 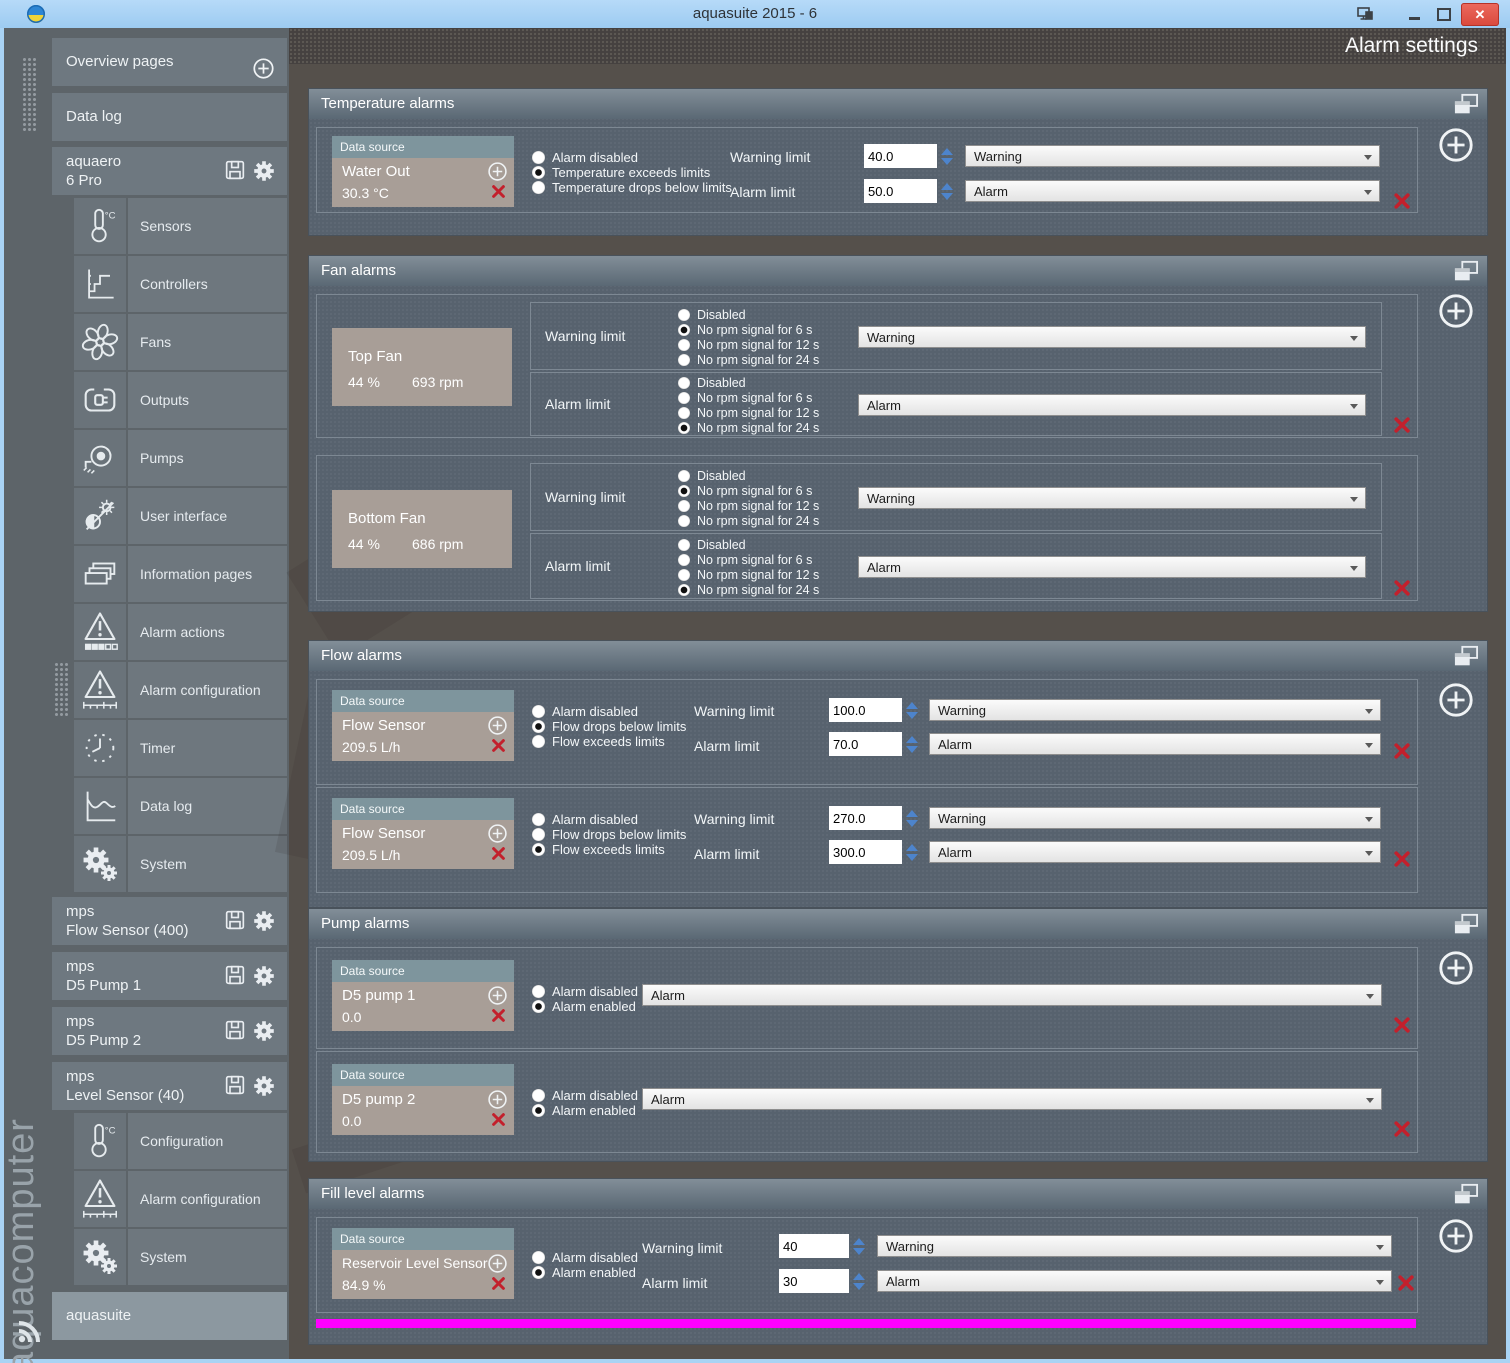 What do you see at coordinates (207, 748) in the screenshot?
I see `sidebar-item-timer: Timer` at bounding box center [207, 748].